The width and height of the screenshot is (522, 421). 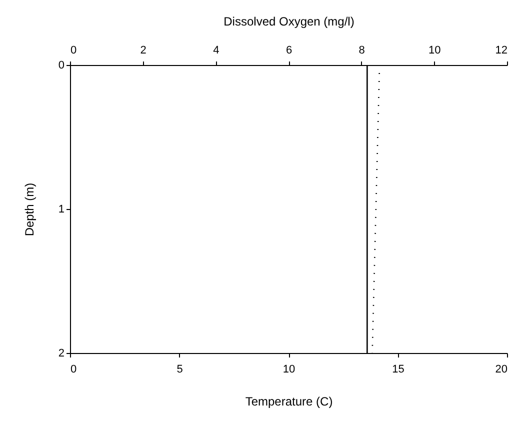 I want to click on x-tick-label: 5, so click(x=179, y=370).